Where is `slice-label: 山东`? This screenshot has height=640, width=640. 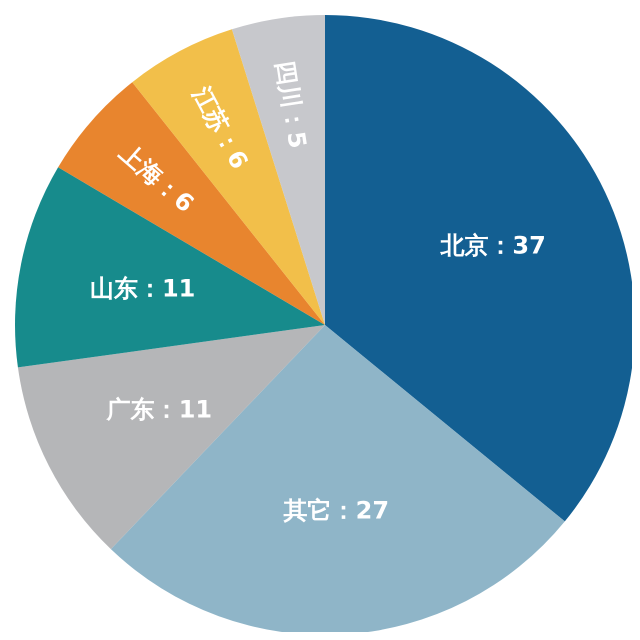 slice-label: 山东 is located at coordinates (114, 288).